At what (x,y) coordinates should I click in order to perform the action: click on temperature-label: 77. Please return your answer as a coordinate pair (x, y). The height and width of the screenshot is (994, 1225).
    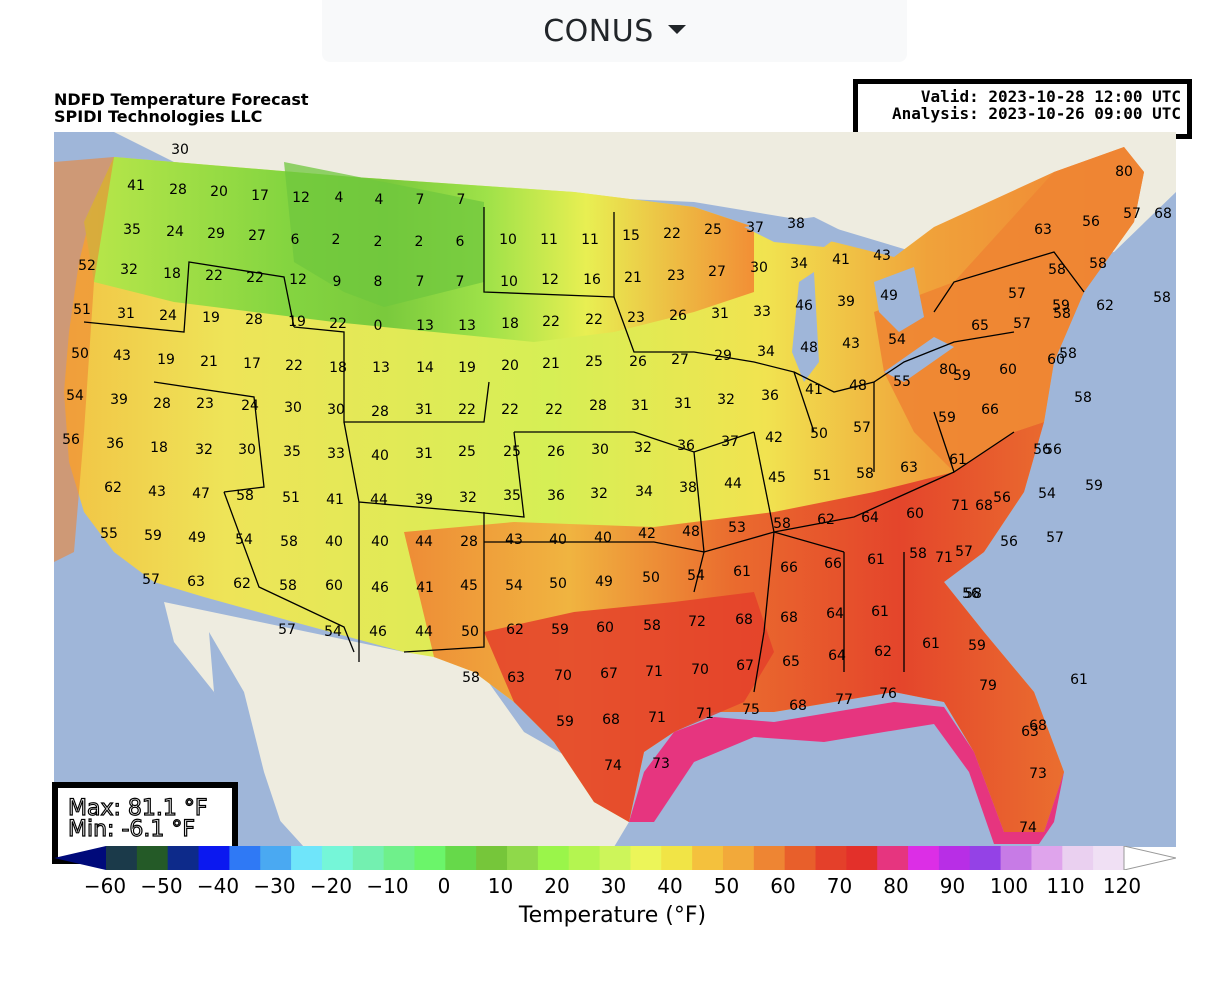
    Looking at the image, I should click on (844, 700).